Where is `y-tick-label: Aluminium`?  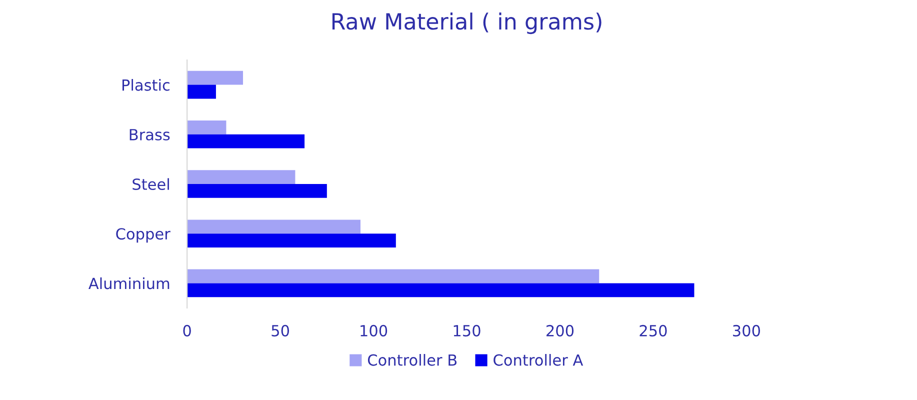
y-tick-label: Aluminium is located at coordinates (129, 283).